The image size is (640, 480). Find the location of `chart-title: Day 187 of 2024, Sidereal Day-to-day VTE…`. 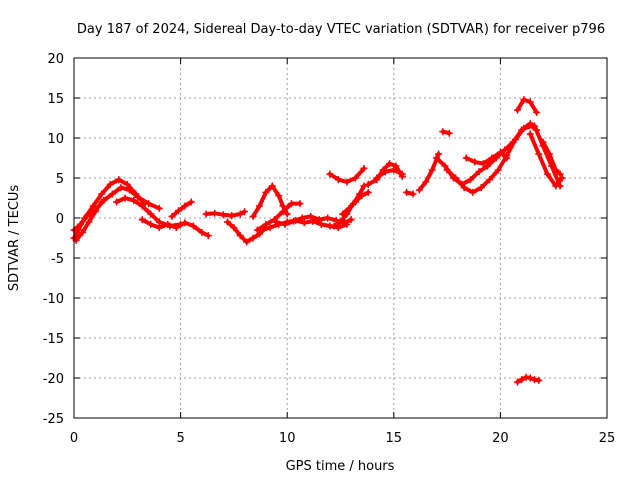

chart-title: Day 187 of 2024, Sidereal Day-to-day VTE… is located at coordinates (341, 29).